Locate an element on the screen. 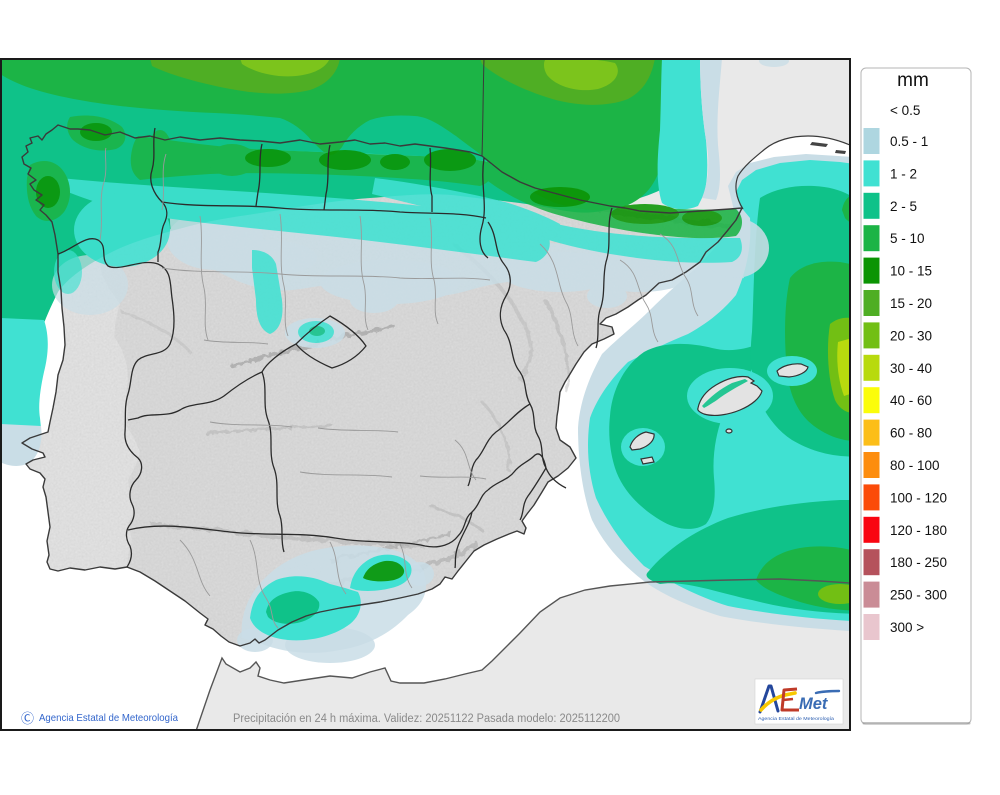 The image size is (1000, 795). svg-text: Ⓒ is located at coordinates (27, 718).